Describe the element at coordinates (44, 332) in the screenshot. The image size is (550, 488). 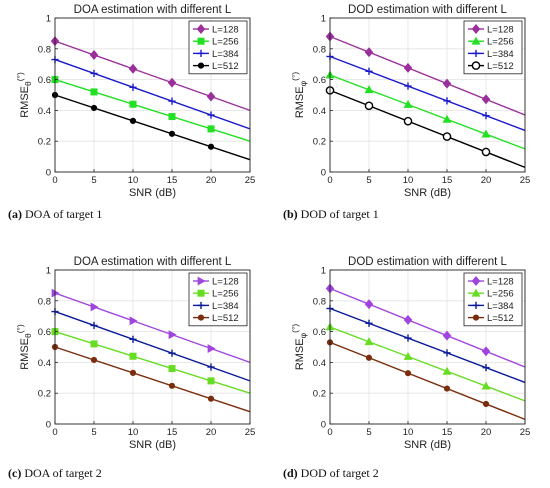
I see `chart-c-ytick-label-3: 0.6` at that location.